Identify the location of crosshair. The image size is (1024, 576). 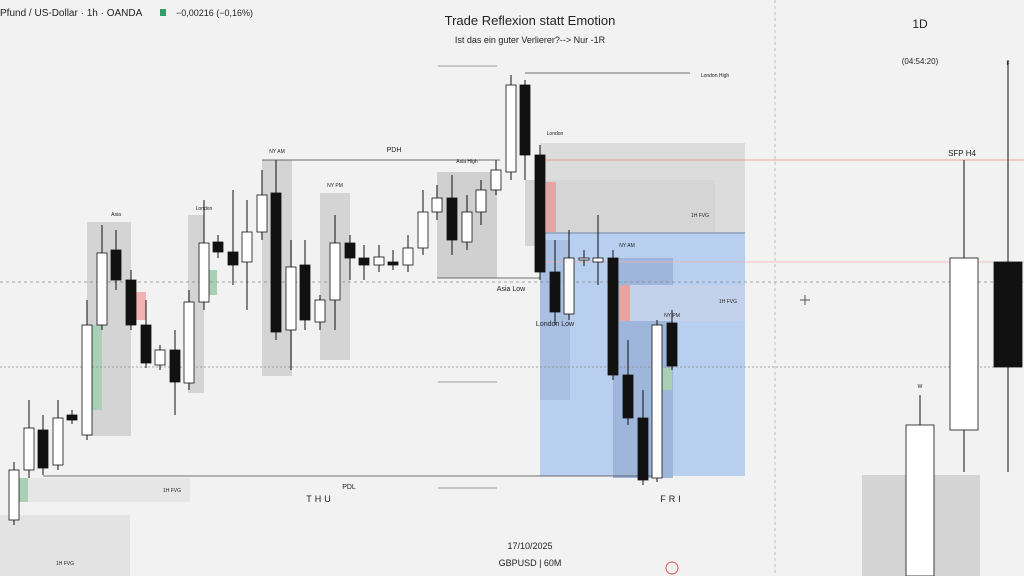
(805, 300).